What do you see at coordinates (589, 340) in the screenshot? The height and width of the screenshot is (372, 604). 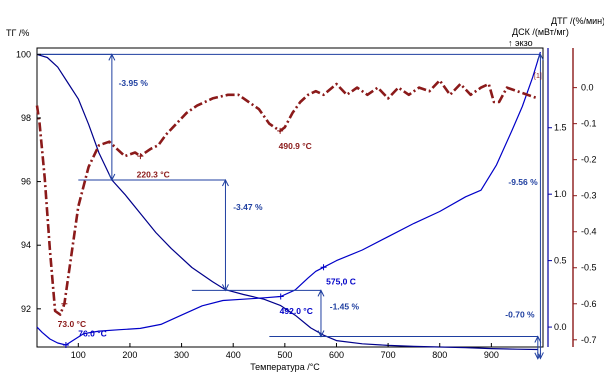 I see `dtg-tick-label: -0.7` at bounding box center [589, 340].